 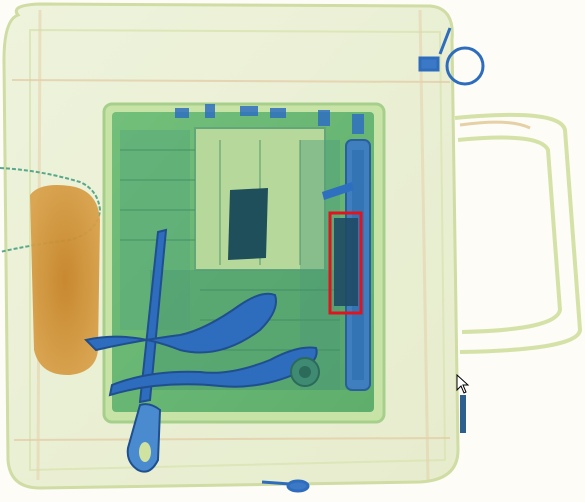 I want to click on detection-box, so click(x=345, y=263).